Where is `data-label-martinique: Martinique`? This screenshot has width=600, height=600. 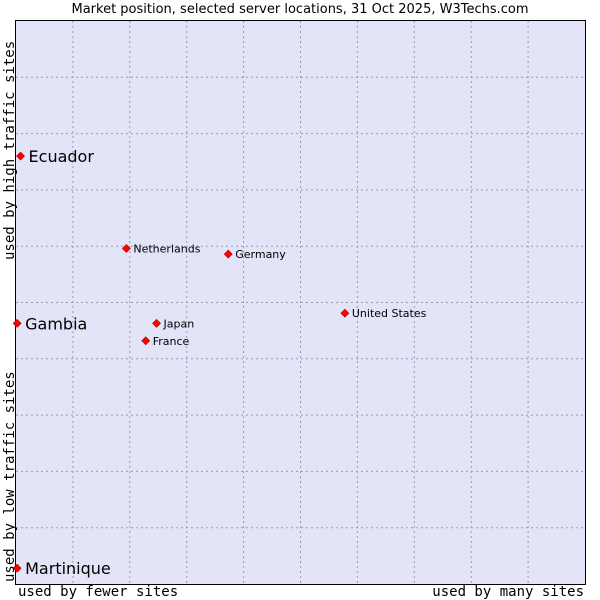
data-label-martinique: Martinique is located at coordinates (68, 568).